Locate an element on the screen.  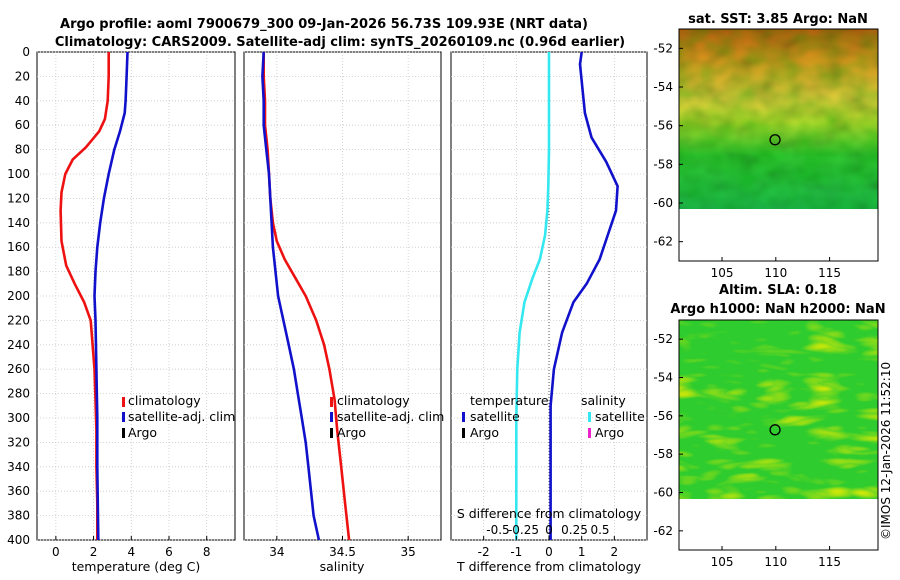
sla-map-title: Altim. SLA: 0.18 is located at coordinates (778, 290).